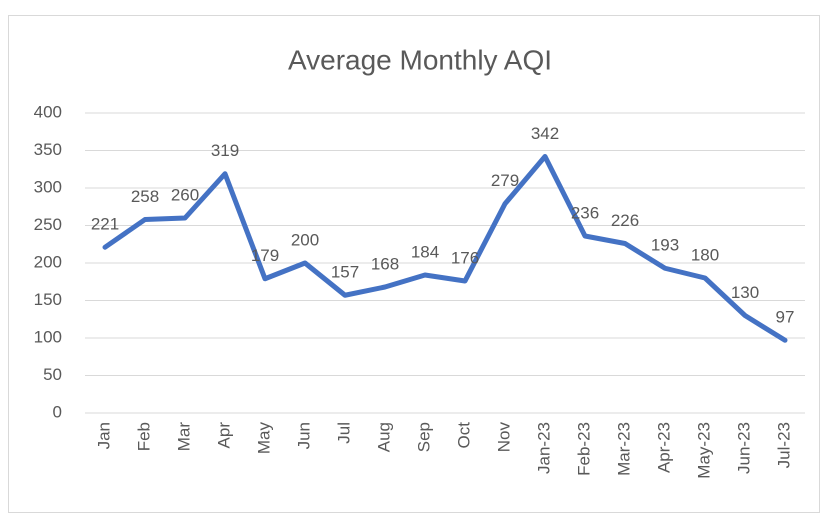 Image resolution: width=821 pixels, height=514 pixels. What do you see at coordinates (343, 433) in the screenshot?
I see `x-tick-label: Jul` at bounding box center [343, 433].